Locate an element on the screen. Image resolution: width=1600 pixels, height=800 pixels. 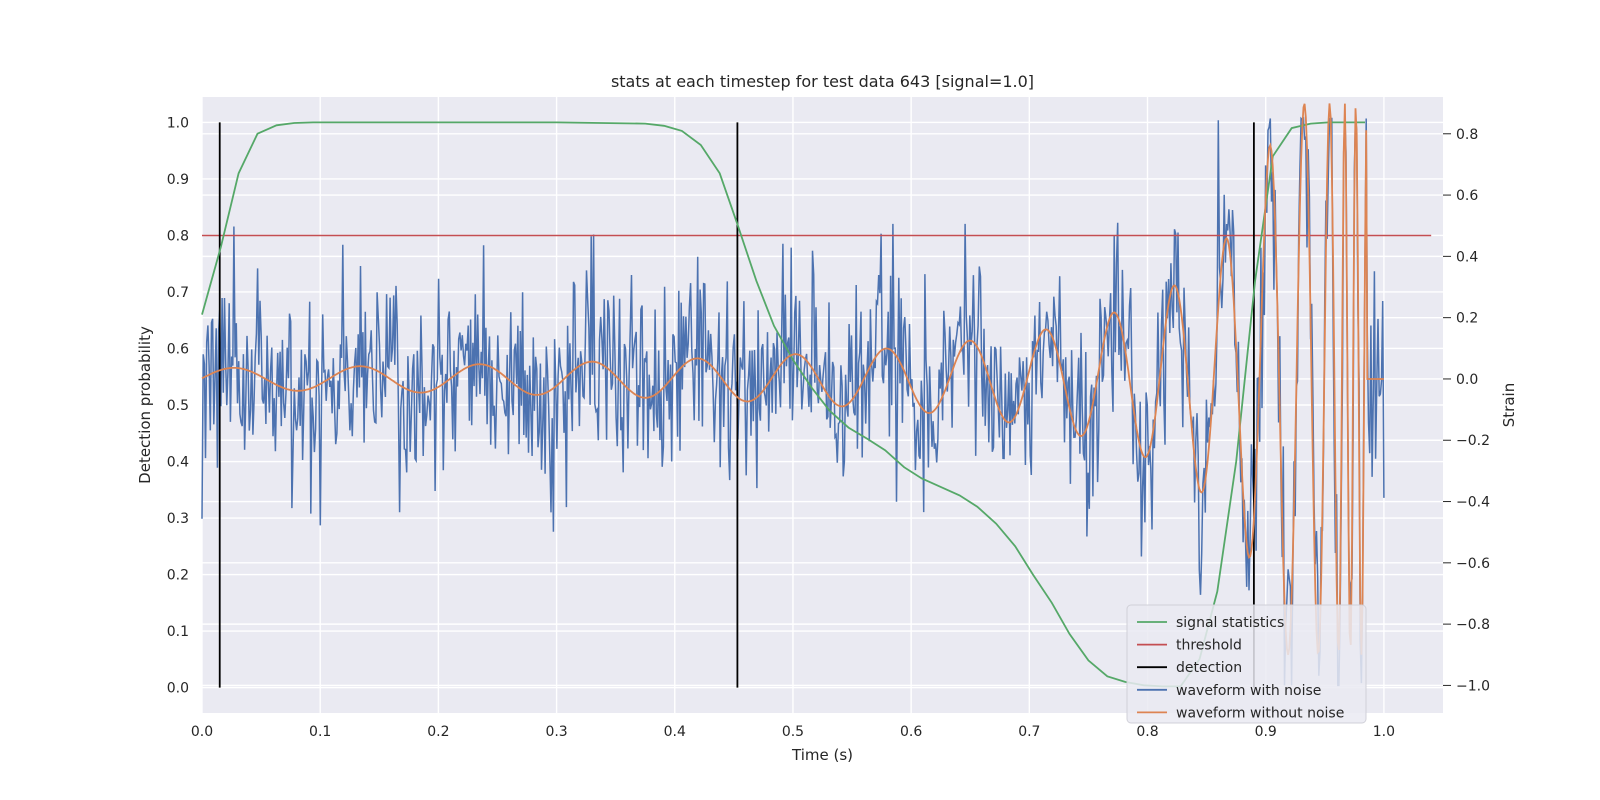
y2-tick-label: −0.4 is located at coordinates (1473, 503).